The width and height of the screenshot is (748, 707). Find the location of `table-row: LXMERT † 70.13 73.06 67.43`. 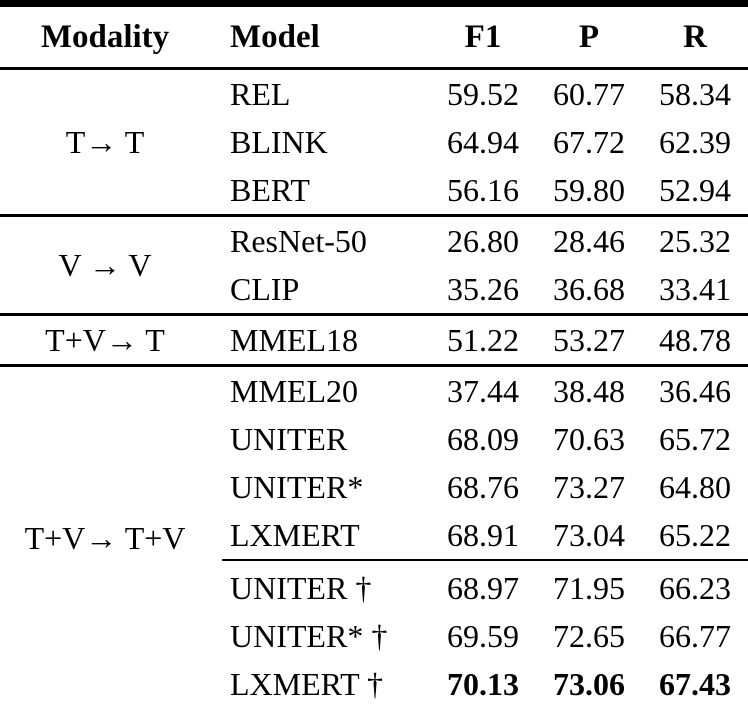

table-row: LXMERT † 70.13 73.06 67.43 is located at coordinates (374, 683).